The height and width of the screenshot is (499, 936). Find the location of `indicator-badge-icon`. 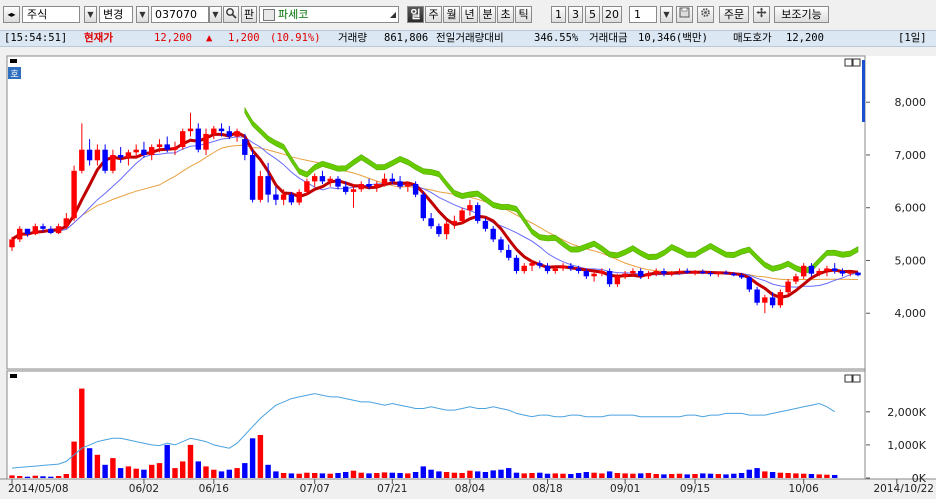

indicator-badge-icon is located at coordinates (14, 73).